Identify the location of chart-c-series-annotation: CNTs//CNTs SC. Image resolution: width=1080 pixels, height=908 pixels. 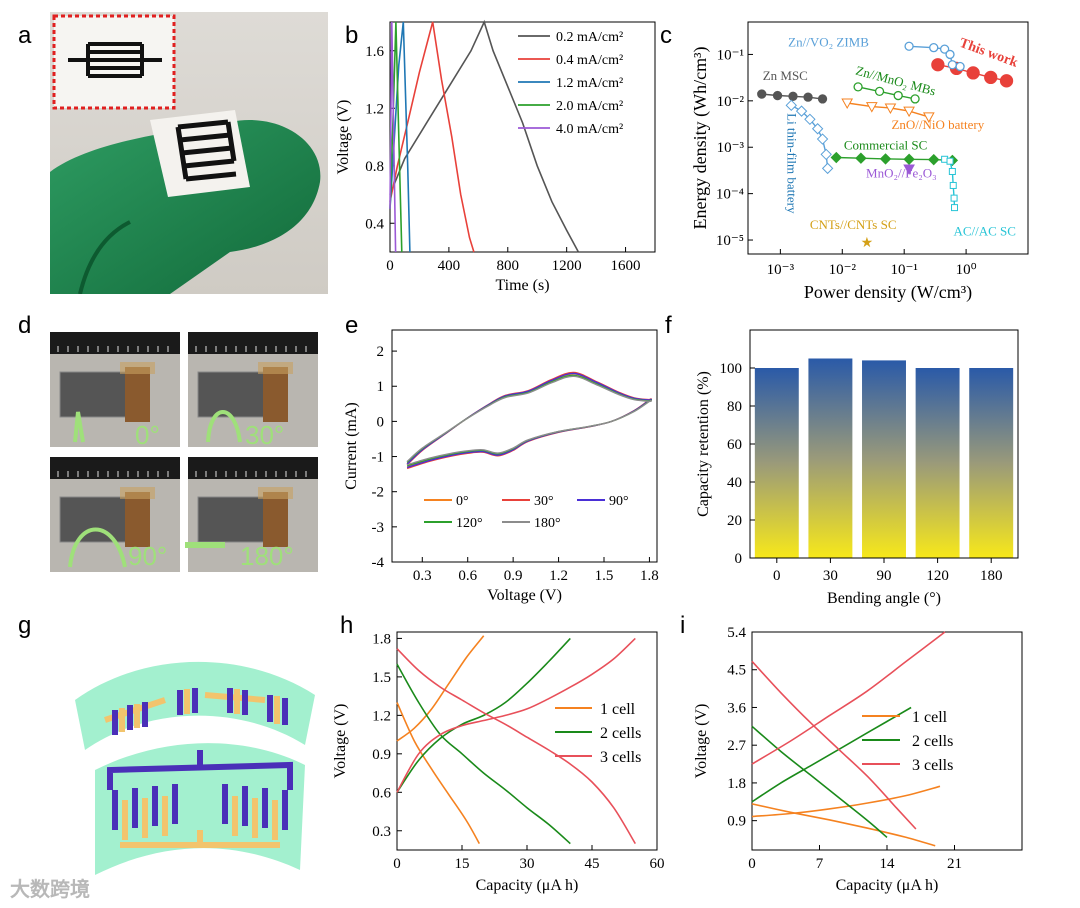
(853, 224).